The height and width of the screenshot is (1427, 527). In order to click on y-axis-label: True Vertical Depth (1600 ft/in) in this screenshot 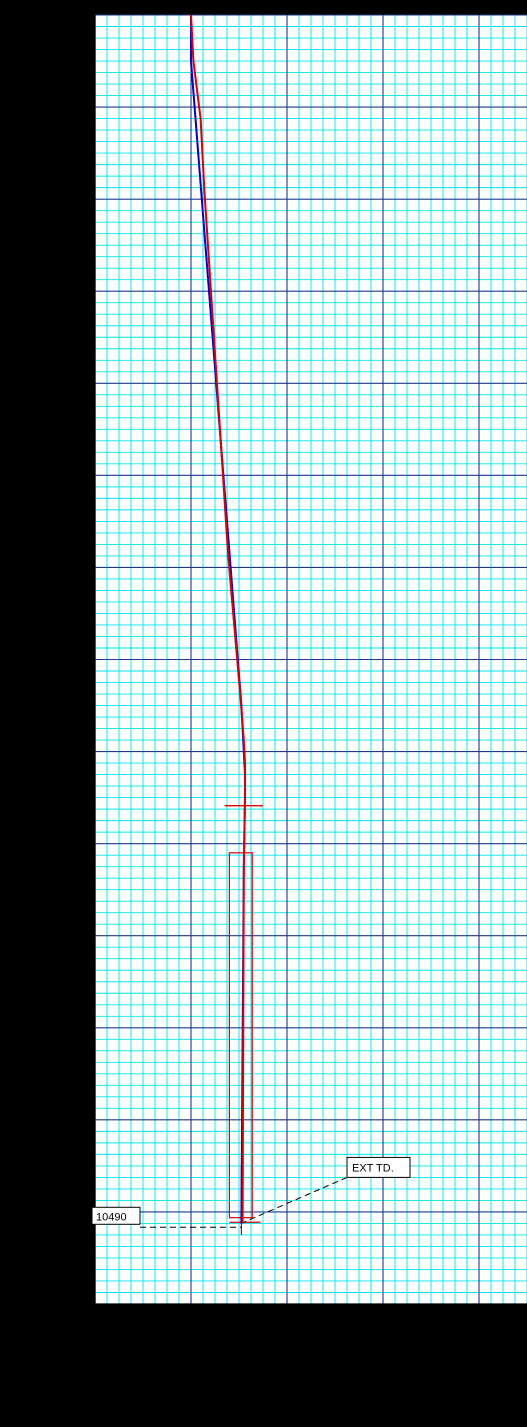, I will do `click(22, 659)`.